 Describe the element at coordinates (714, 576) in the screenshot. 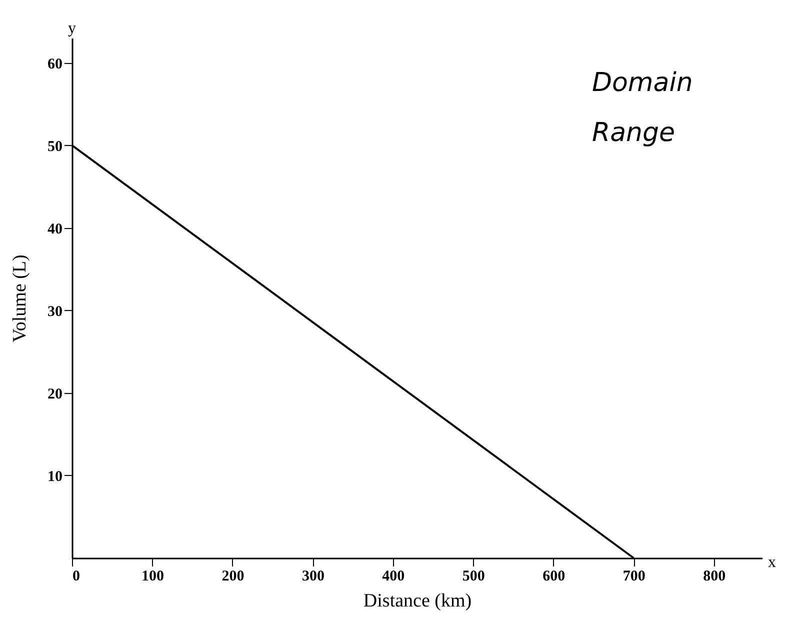

I see `x-tick-label: 800` at that location.